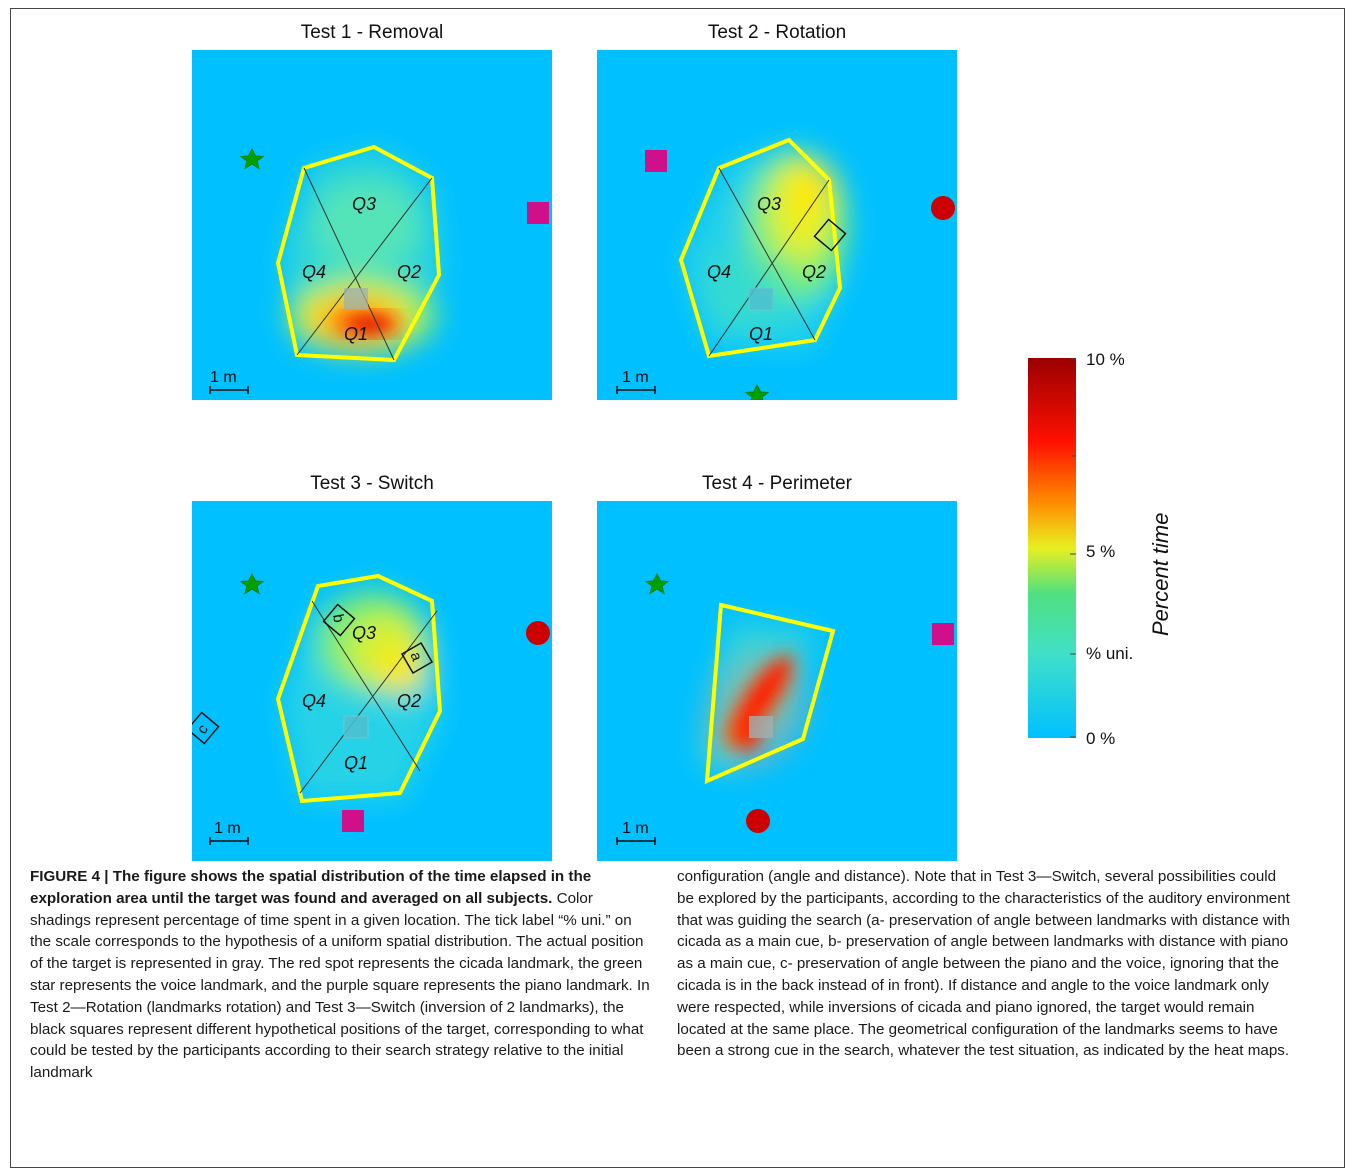 This screenshot has width=1355, height=1176. I want to click on colorbar-gradient, so click(1052, 548).